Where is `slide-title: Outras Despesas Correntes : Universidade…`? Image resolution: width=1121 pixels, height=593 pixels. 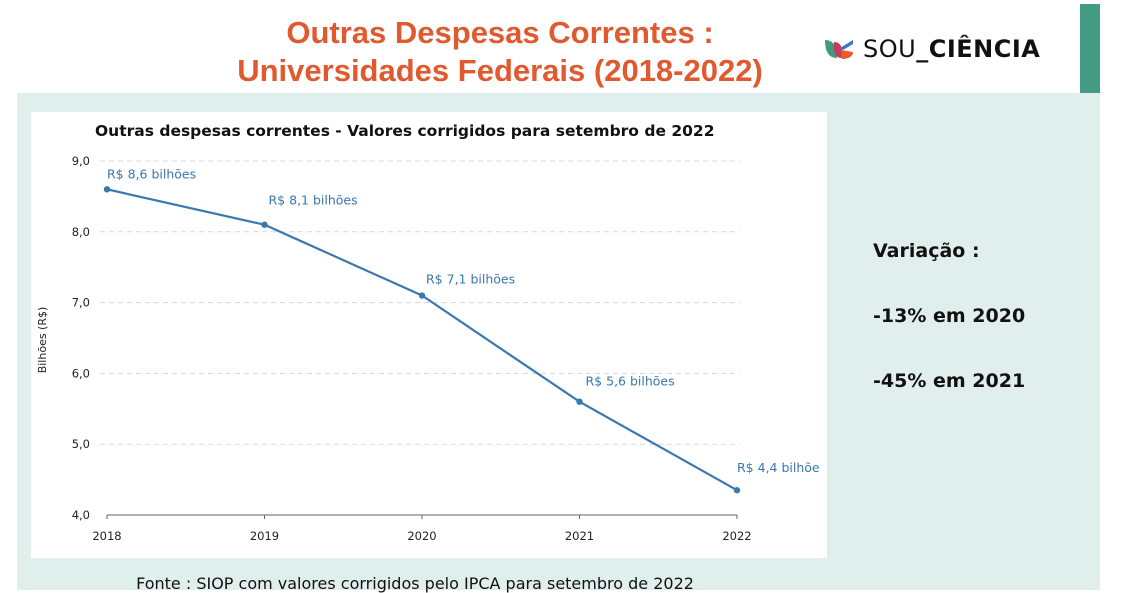 slide-title: Outras Despesas Correntes : Universidade… is located at coordinates (500, 52).